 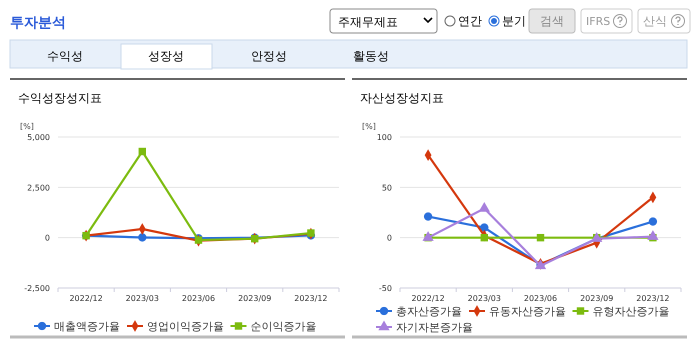 What do you see at coordinates (470, 21) in the screenshot?
I see `text: 연간` at bounding box center [470, 21].